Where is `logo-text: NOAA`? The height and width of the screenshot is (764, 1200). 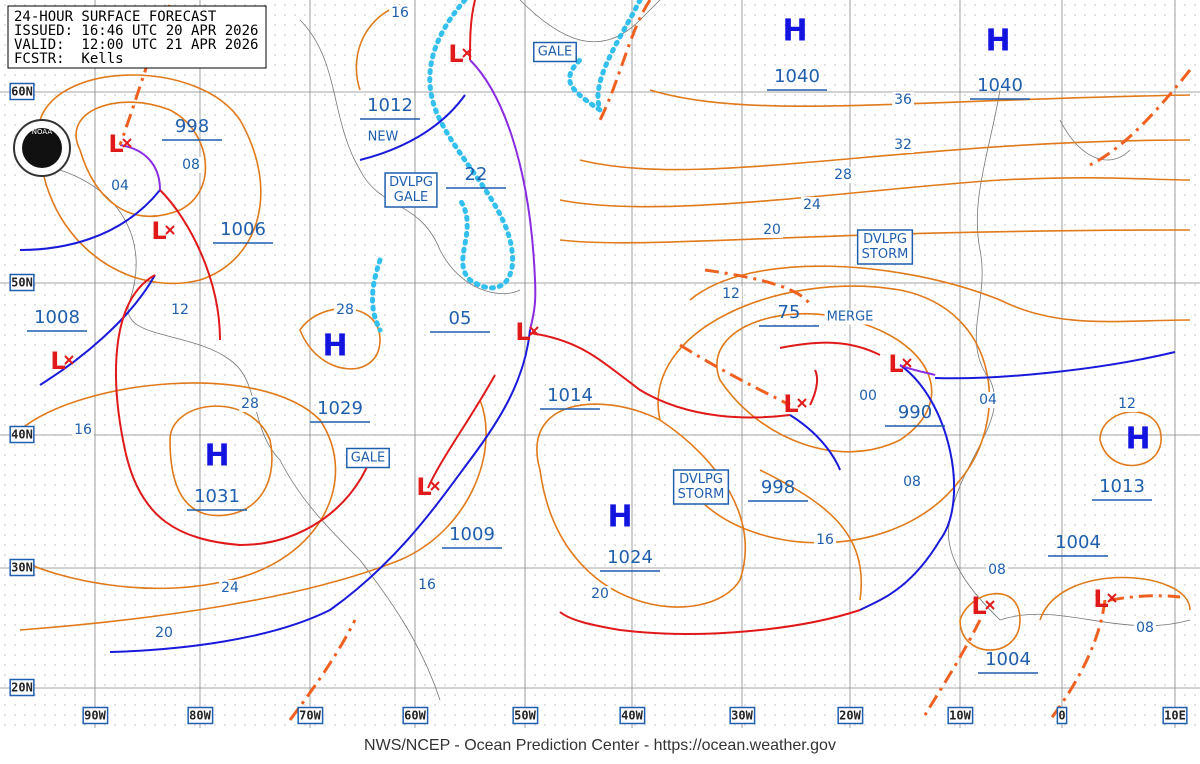 logo-text: NOAA is located at coordinates (42, 132).